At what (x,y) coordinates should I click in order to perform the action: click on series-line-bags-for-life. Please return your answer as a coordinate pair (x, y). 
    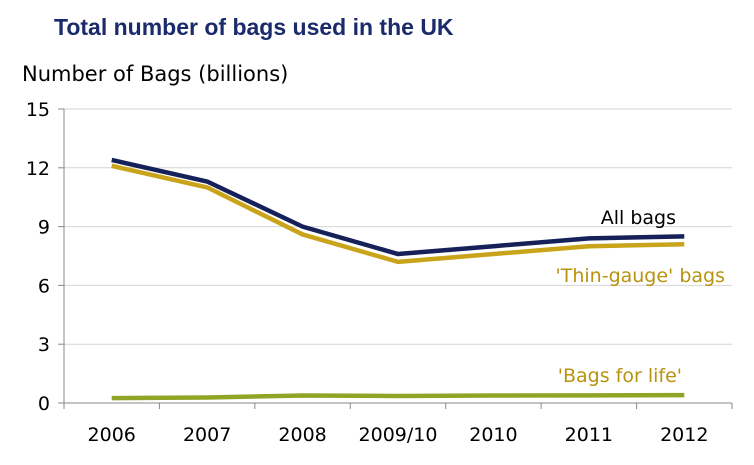
    Looking at the image, I should click on (398, 396).